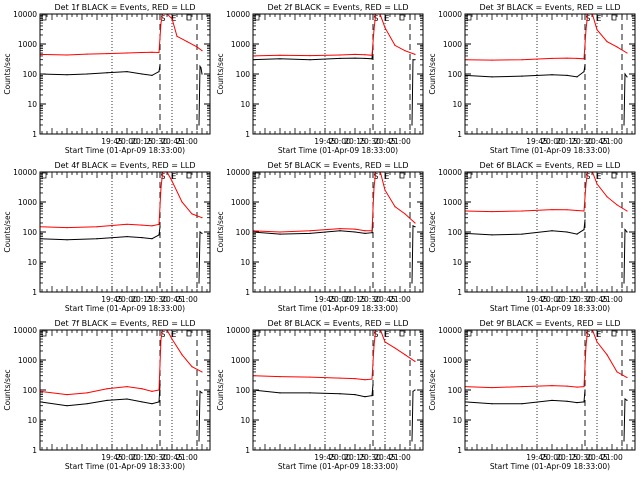  Describe the element at coordinates (338, 466) in the screenshot. I see `x-axis-label: Start Time (01-Apr-09 18:33:00)` at that location.